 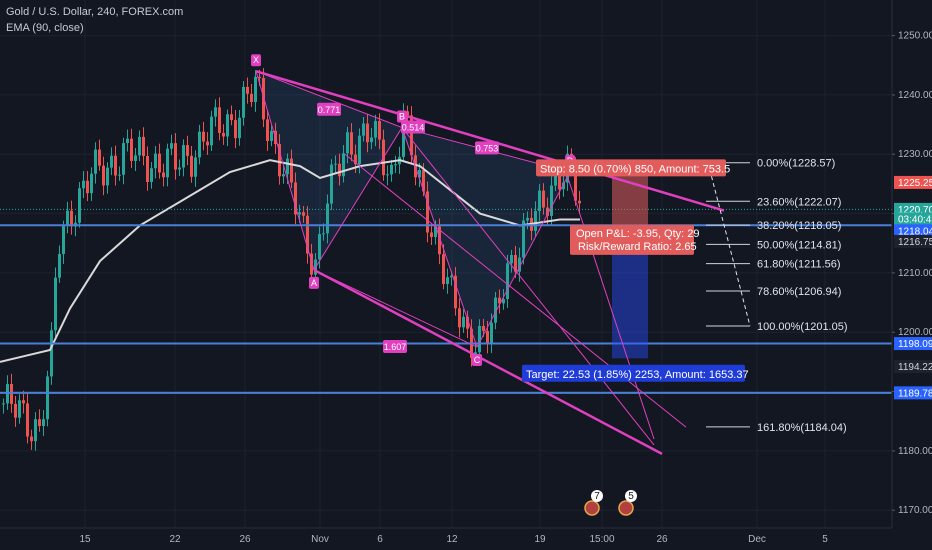 I want to click on event-count-badge, so click(x=631, y=496).